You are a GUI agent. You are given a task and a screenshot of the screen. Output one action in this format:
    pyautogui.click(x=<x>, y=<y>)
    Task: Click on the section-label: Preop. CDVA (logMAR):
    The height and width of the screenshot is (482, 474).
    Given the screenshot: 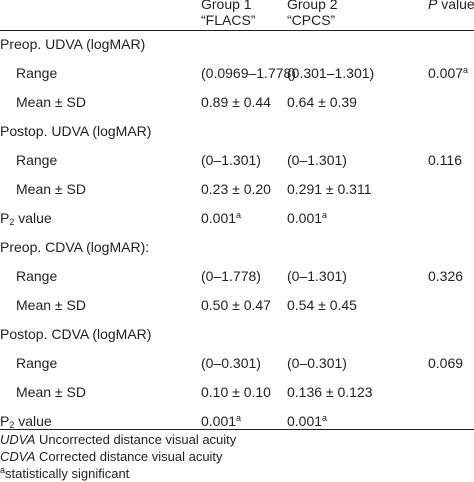 What is the action you would take?
    pyautogui.click(x=75, y=247)
    